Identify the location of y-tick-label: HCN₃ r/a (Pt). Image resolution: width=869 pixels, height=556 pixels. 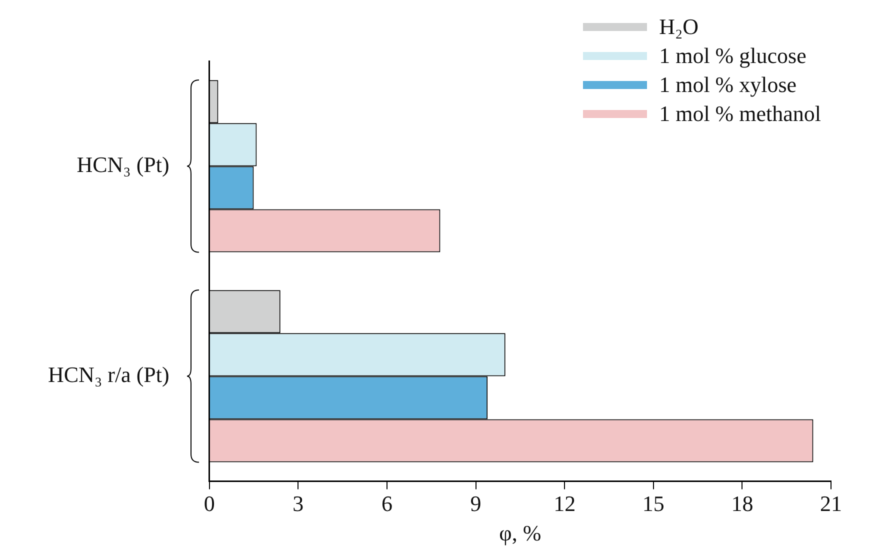
(109, 374).